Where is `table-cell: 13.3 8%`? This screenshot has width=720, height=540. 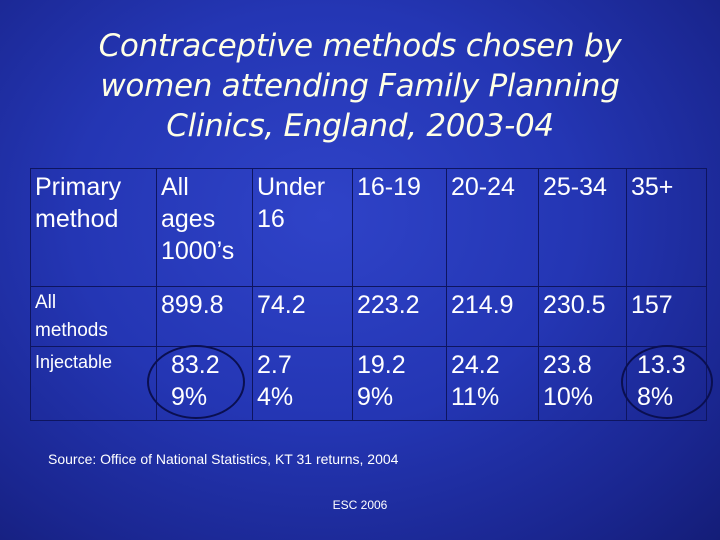 table-cell: 13.3 8% is located at coordinates (667, 383).